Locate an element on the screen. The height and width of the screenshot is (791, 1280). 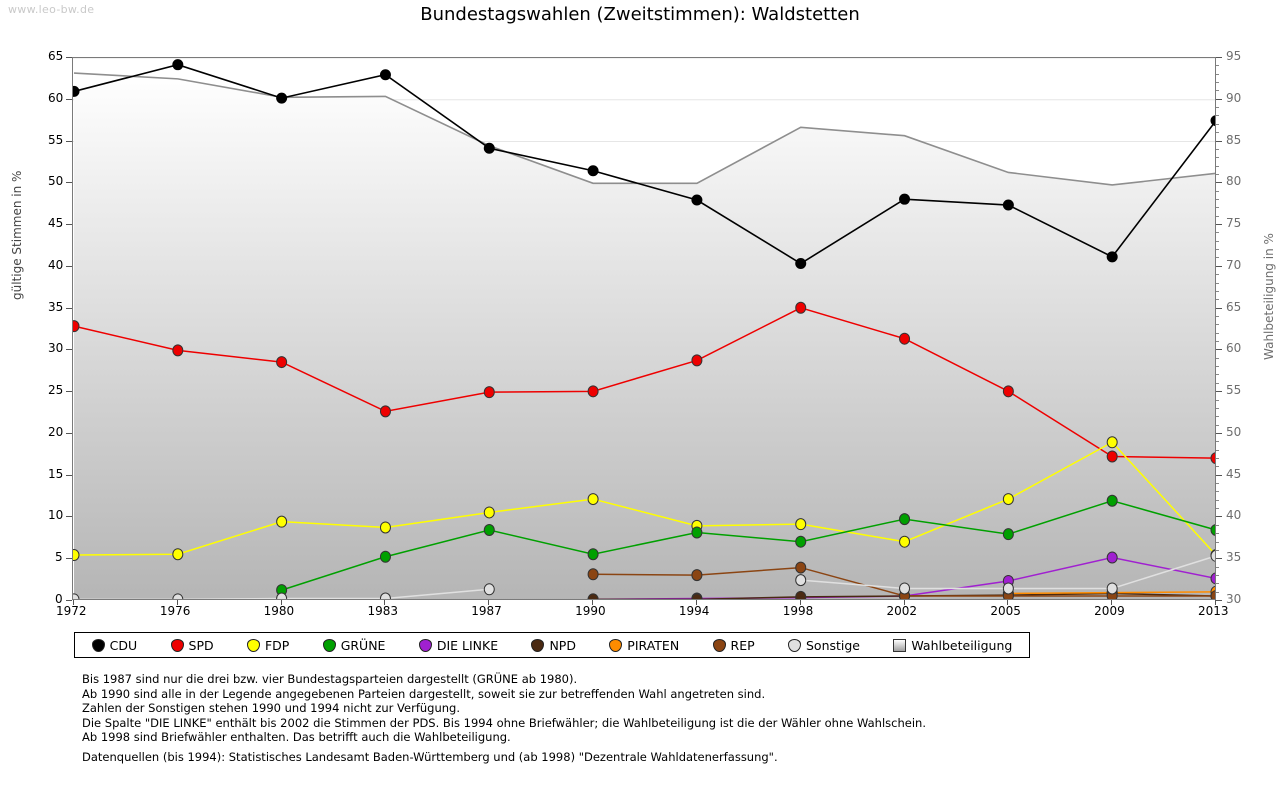
legend-item-sonstige: Sonstige is located at coordinates (824, 645).